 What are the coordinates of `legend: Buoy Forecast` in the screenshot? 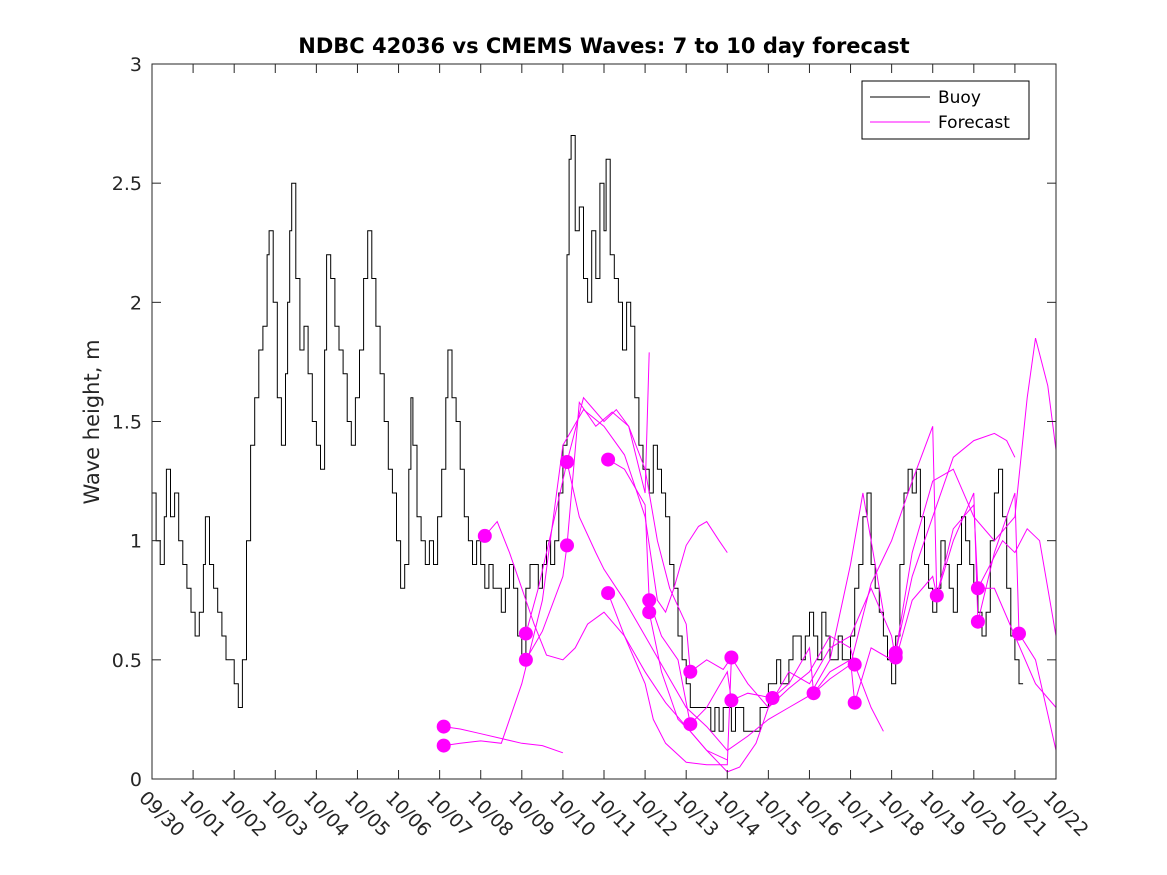 It's located at (945, 110).